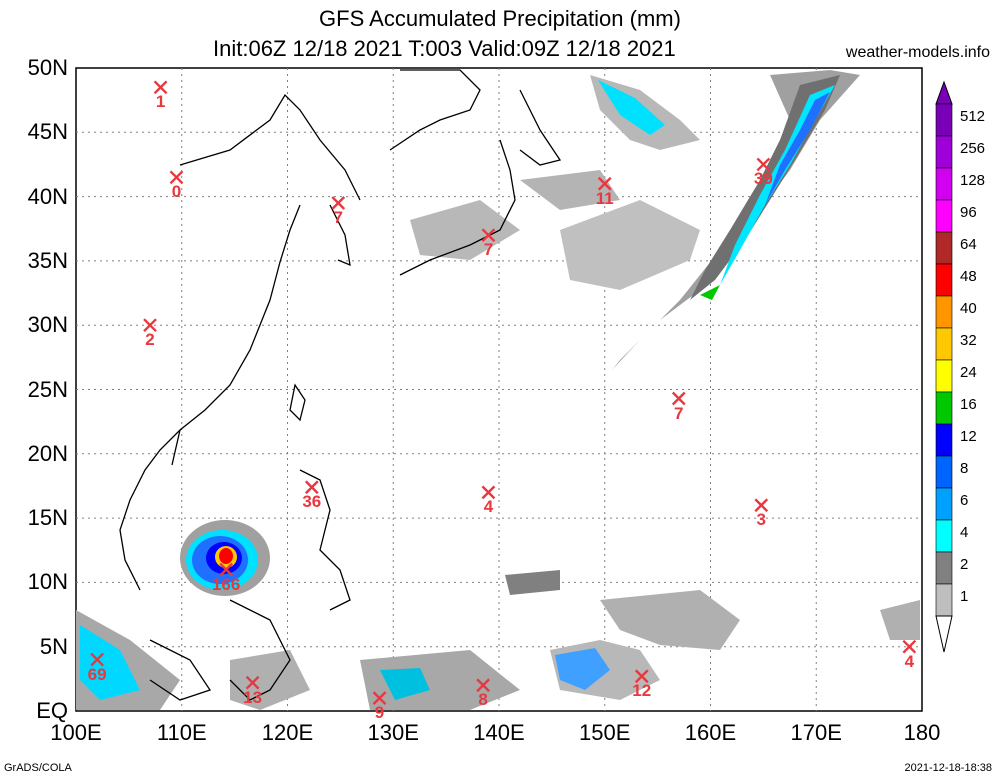 Image resolution: width=1000 pixels, height=779 pixels. I want to click on colorbar-label: 48, so click(968, 276).